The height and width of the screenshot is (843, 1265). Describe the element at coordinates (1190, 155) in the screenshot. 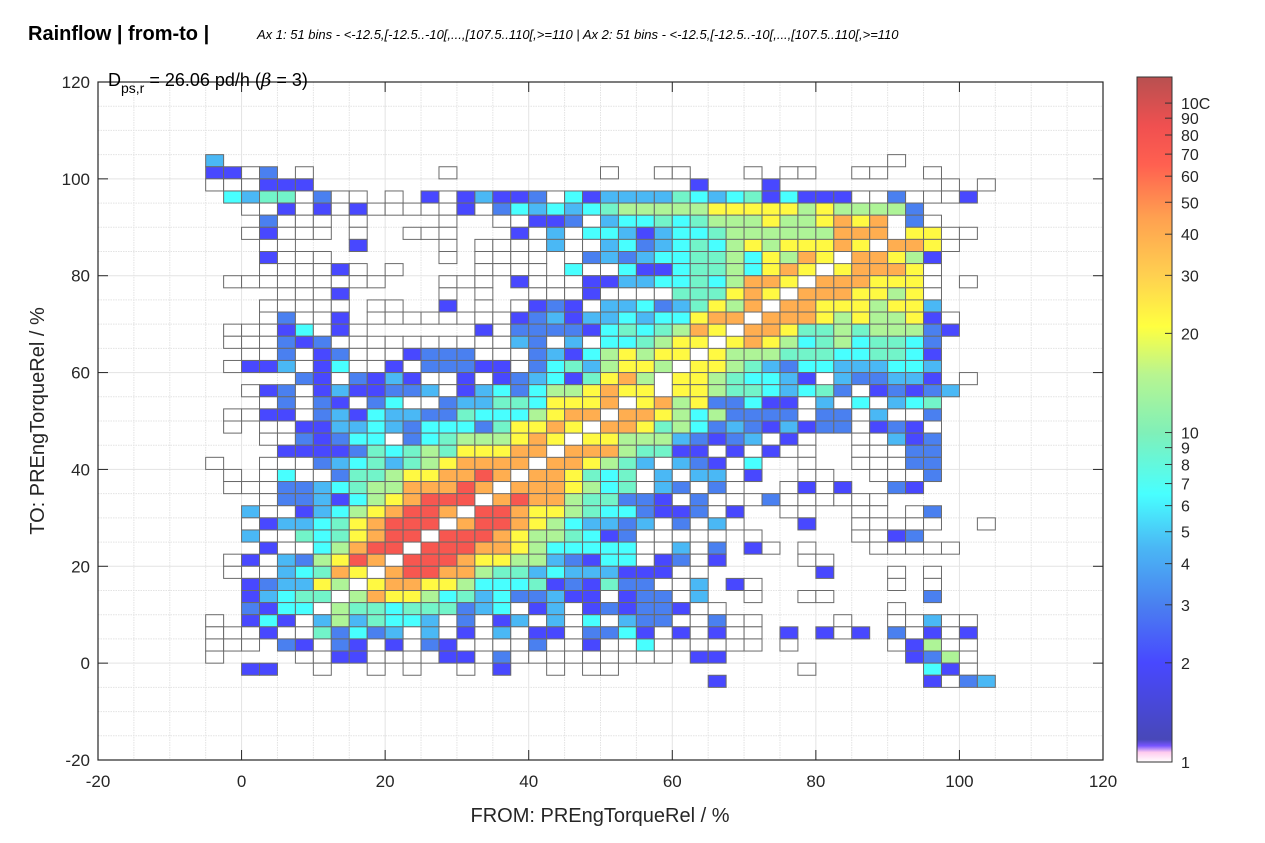

I see `colorbar-tick-label: 70` at that location.